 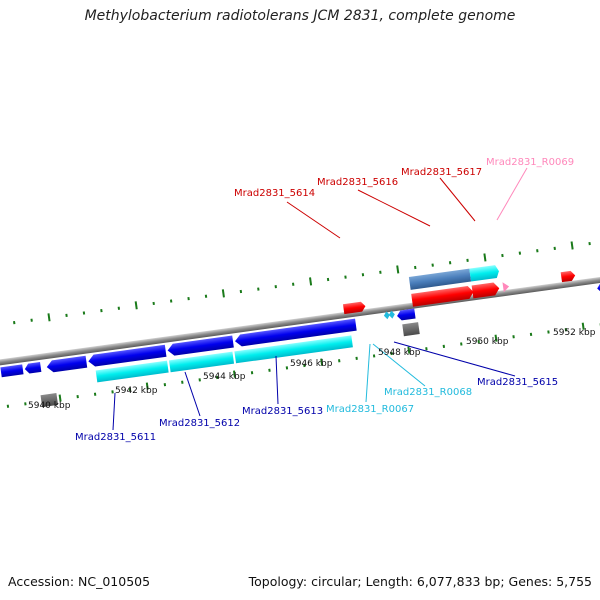 What do you see at coordinates (302, 283) in the screenshot?
I see `forward-tick-row` at bounding box center [302, 283].